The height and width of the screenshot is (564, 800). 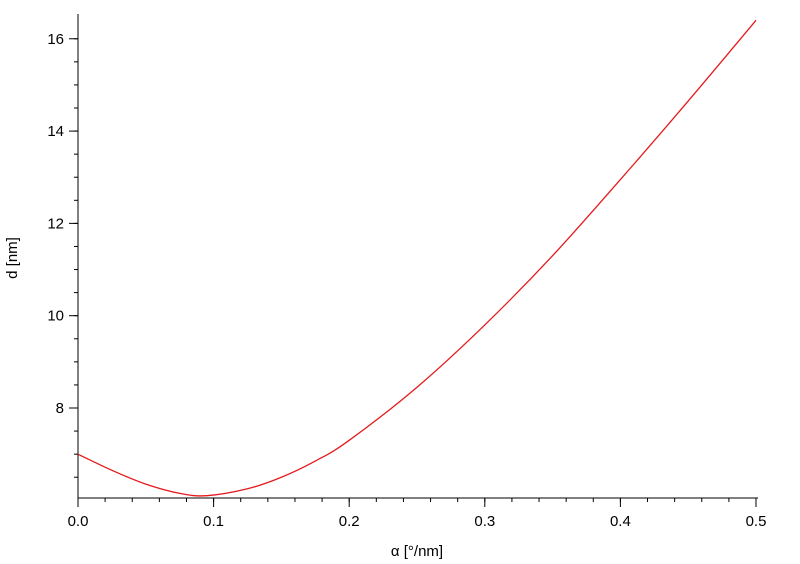 I want to click on x-tick-label: 0.5, so click(x=756, y=521).